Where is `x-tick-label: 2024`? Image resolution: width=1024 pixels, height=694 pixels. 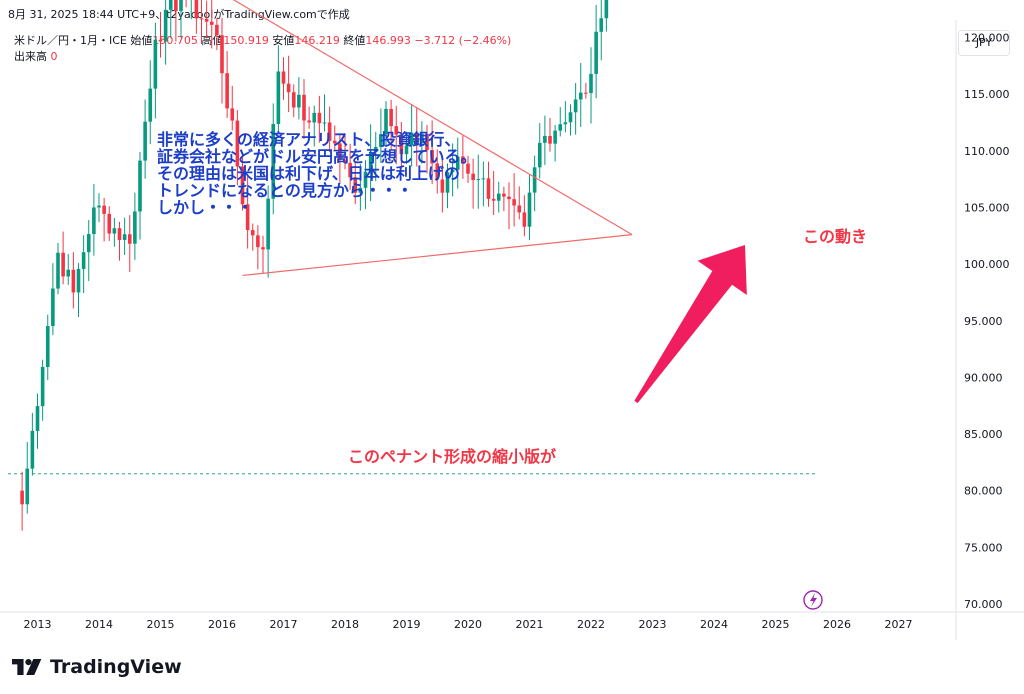 x-tick-label: 2024 is located at coordinates (714, 624).